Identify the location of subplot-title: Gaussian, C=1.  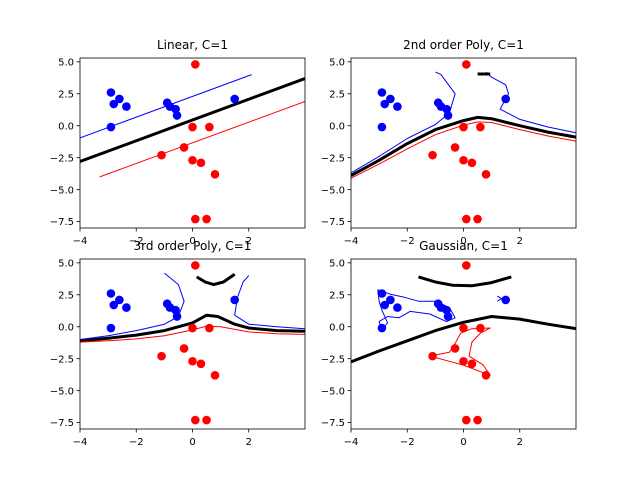
(463, 246).